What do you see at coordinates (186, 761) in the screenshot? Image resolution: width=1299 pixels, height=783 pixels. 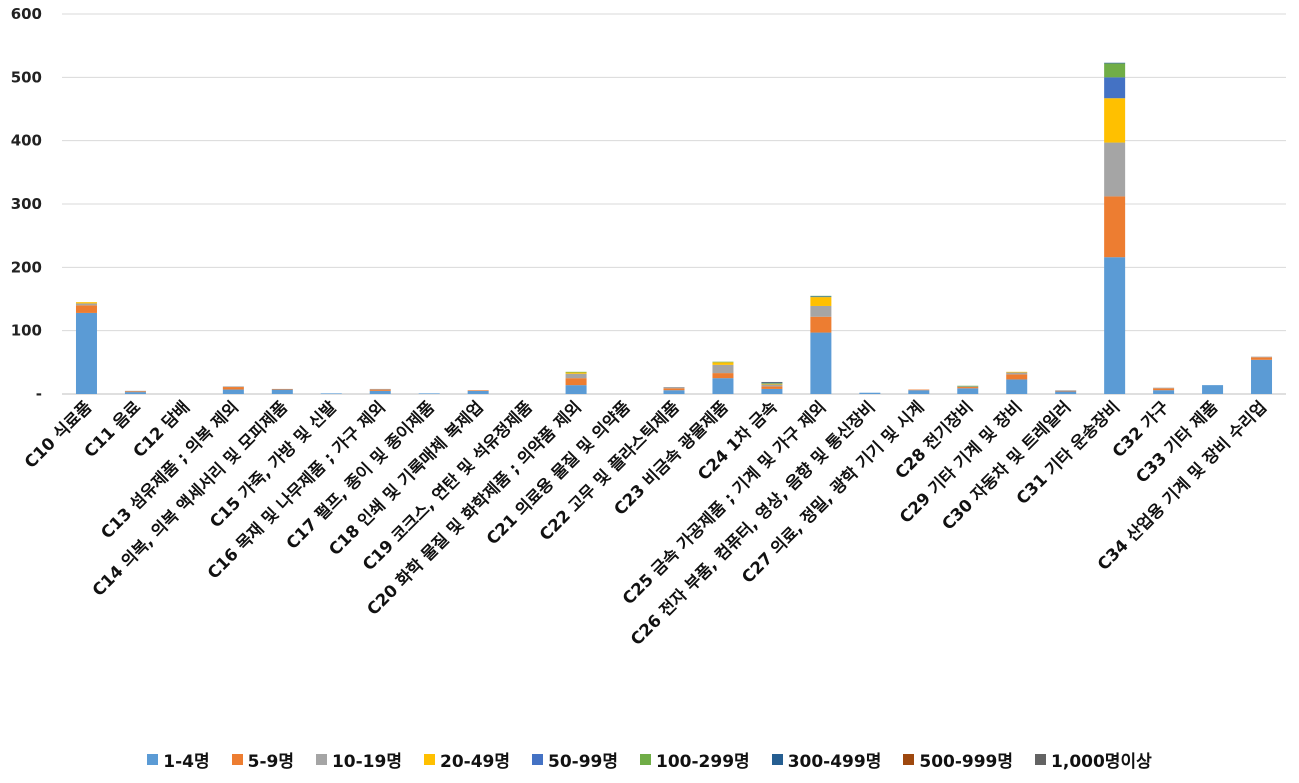 I see `legend-label: 1-4명` at bounding box center [186, 761].